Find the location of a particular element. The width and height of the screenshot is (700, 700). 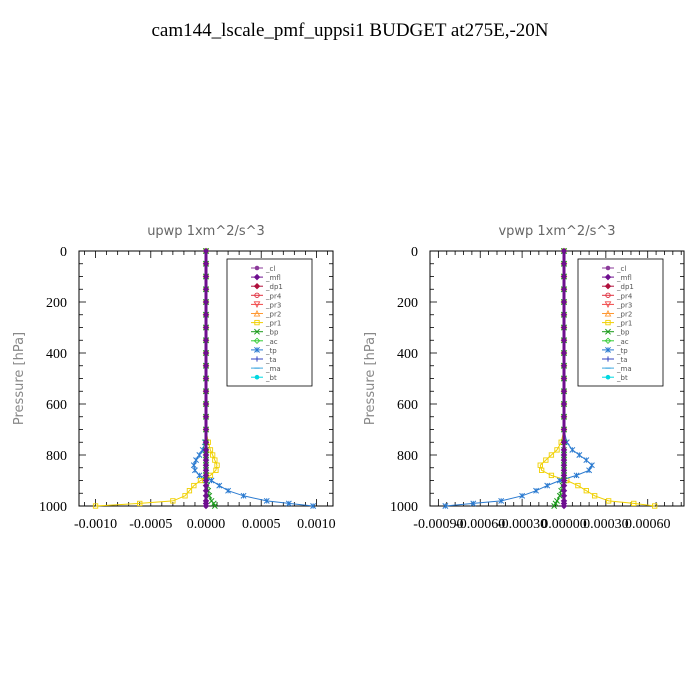

y-tick-label: 0 is located at coordinates (414, 252).